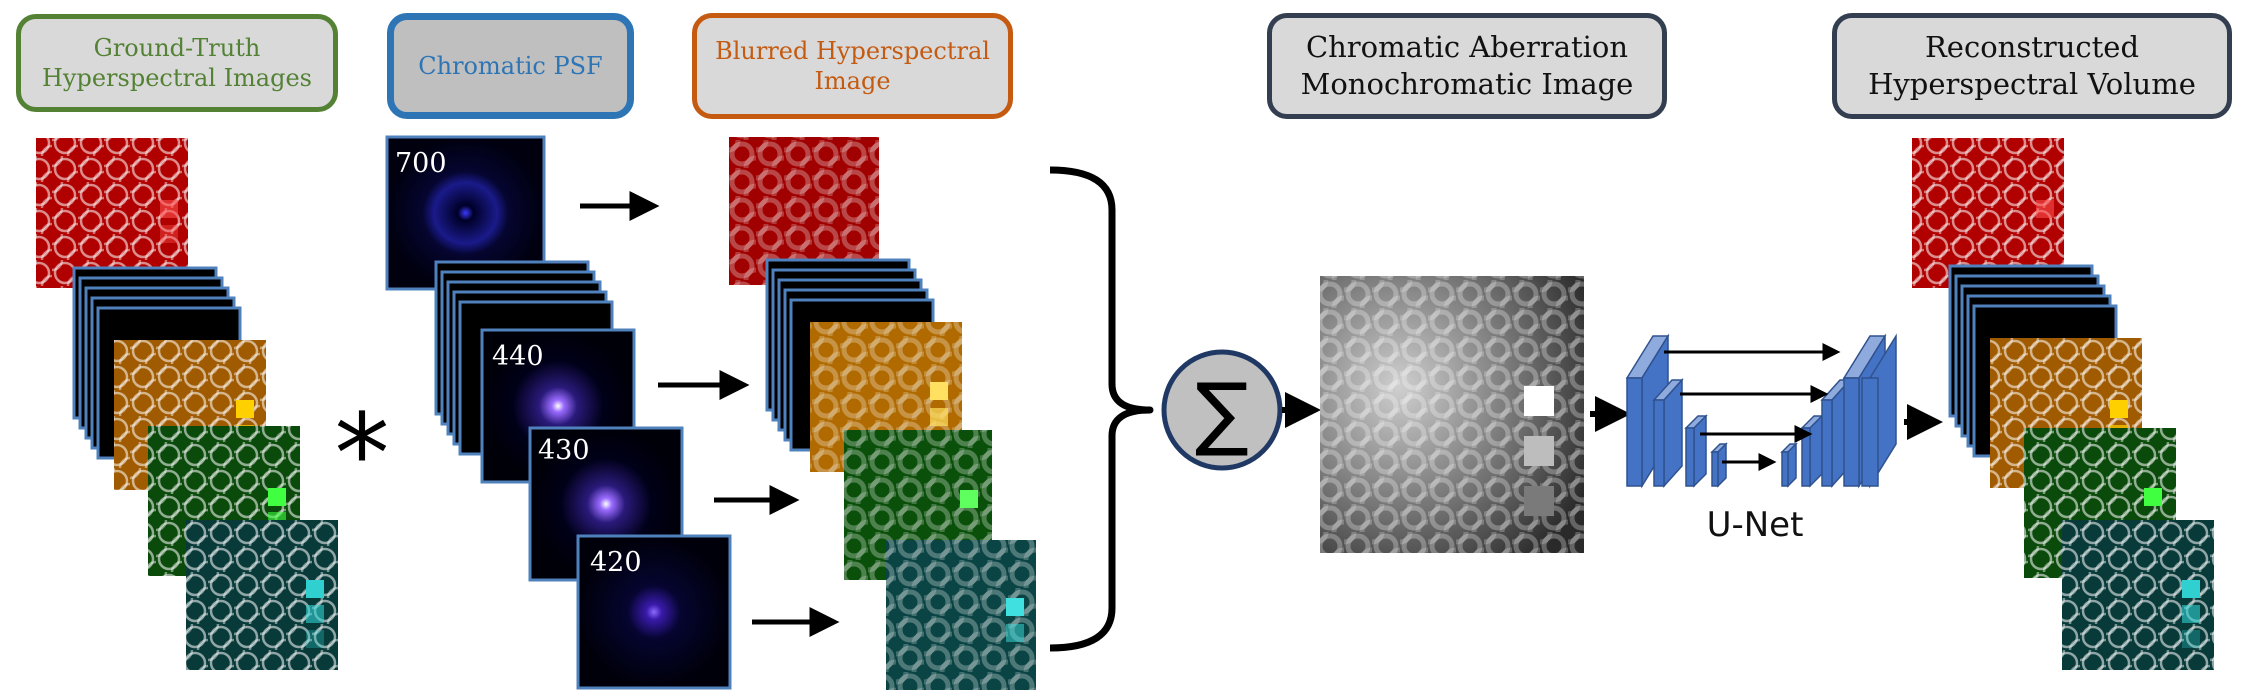 This screenshot has width=2242, height=696. I want to click on sum-node, so click(1222, 410).